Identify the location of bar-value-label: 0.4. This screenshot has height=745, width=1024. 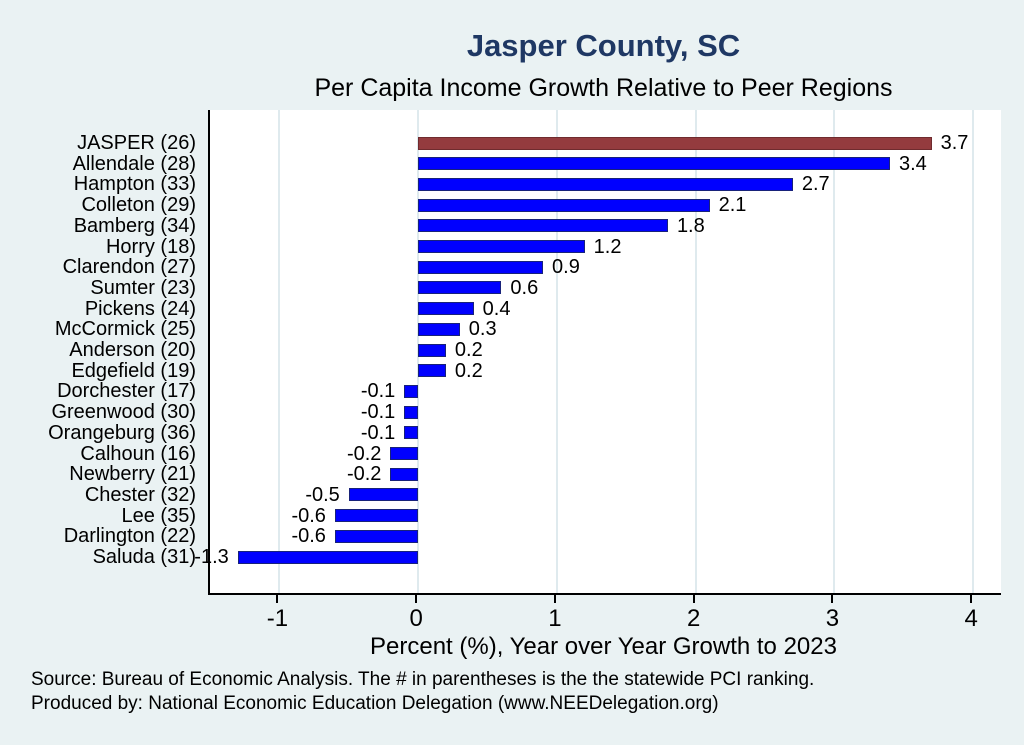
(496, 308).